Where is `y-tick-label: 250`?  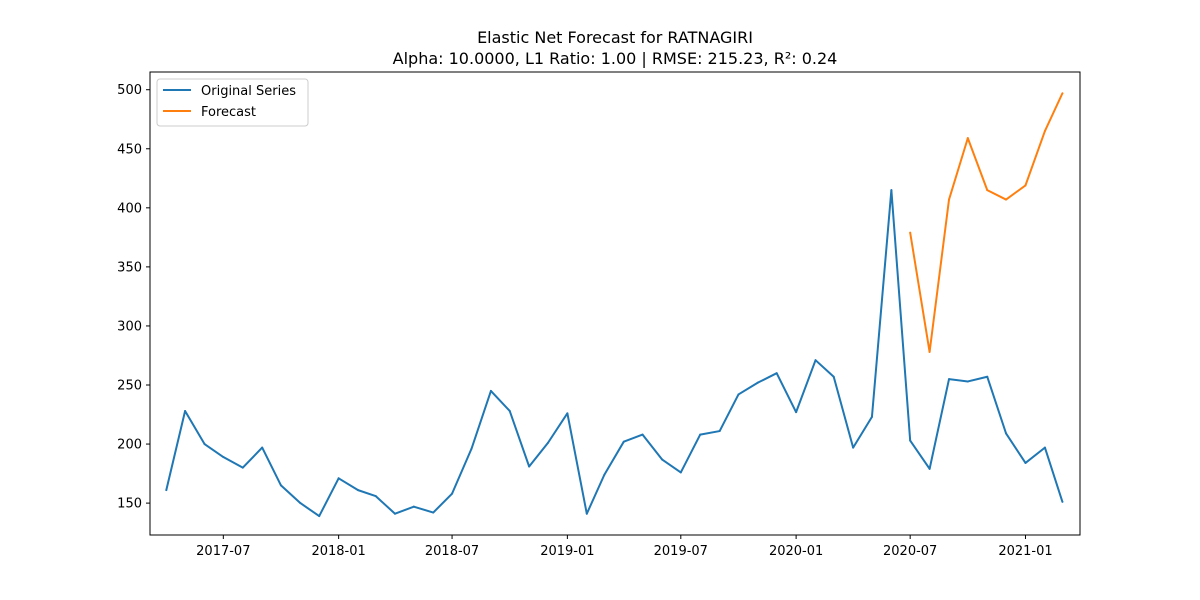 y-tick-label: 250 is located at coordinates (129, 385).